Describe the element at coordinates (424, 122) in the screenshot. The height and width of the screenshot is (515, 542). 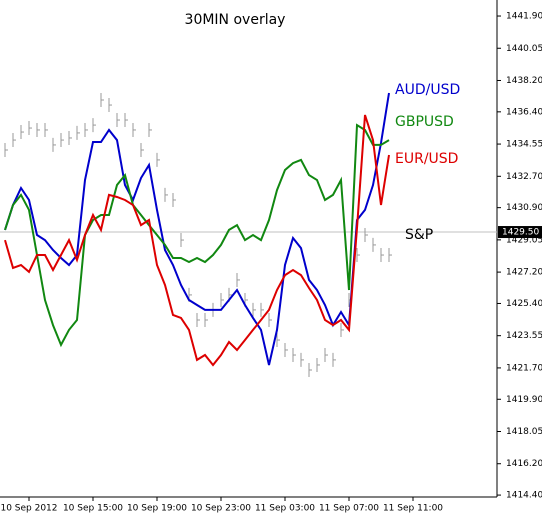
I see `legend-label: GBPUSD` at that location.